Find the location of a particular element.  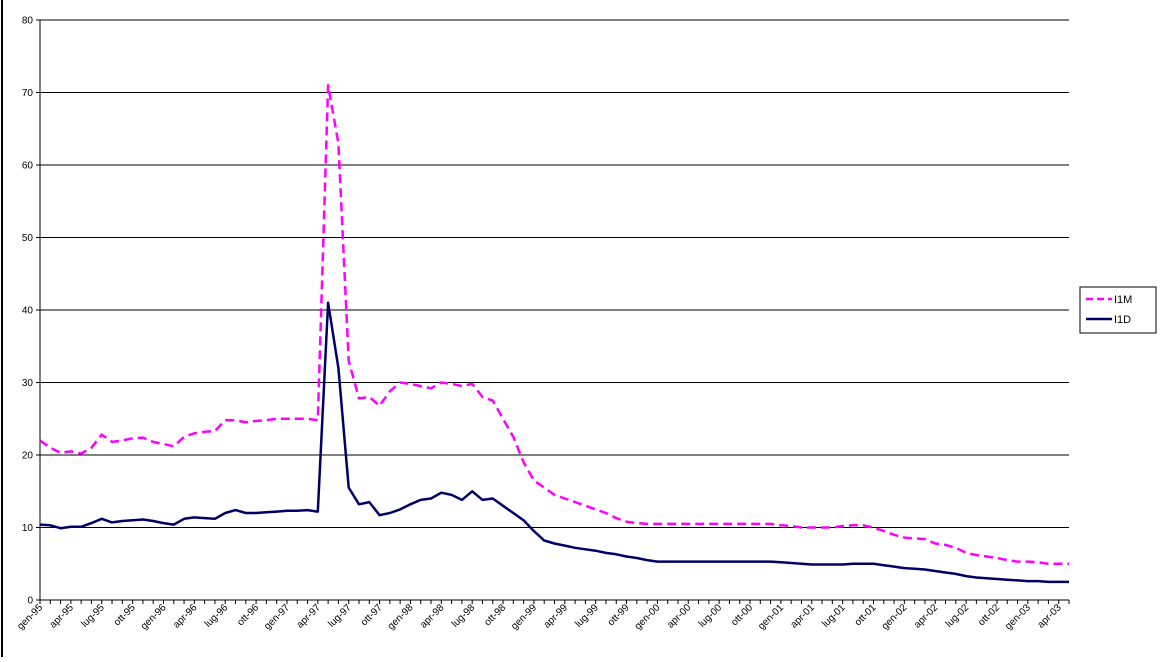

y-tick-label: 10 is located at coordinates (28, 528).